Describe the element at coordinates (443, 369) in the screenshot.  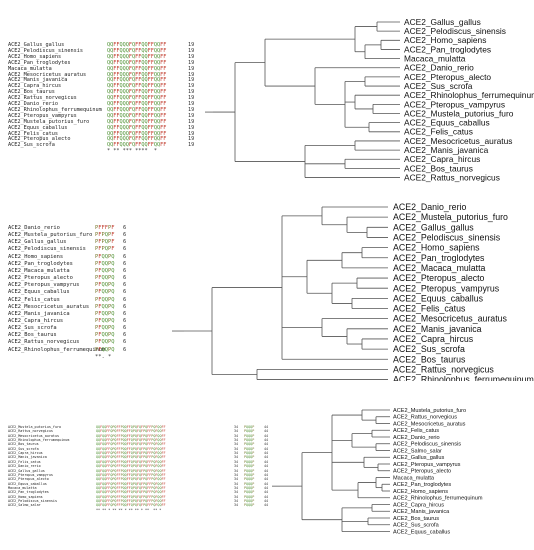
I see `tree-leaf-label: ACE2_Rattus_norvegicus` at that location.